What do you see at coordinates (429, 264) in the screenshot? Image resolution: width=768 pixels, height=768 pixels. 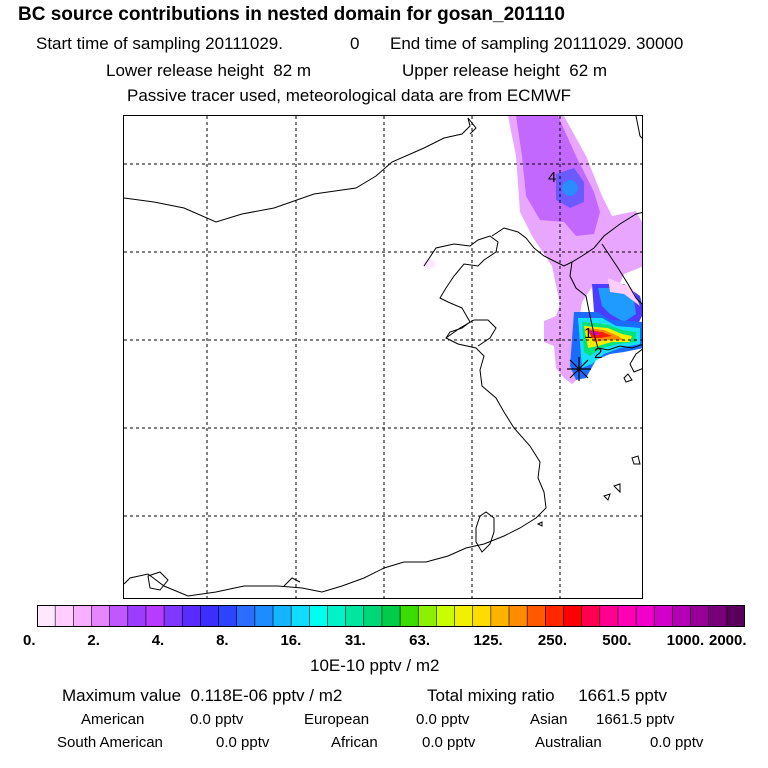 I see `plume-patch-west` at bounding box center [429, 264].